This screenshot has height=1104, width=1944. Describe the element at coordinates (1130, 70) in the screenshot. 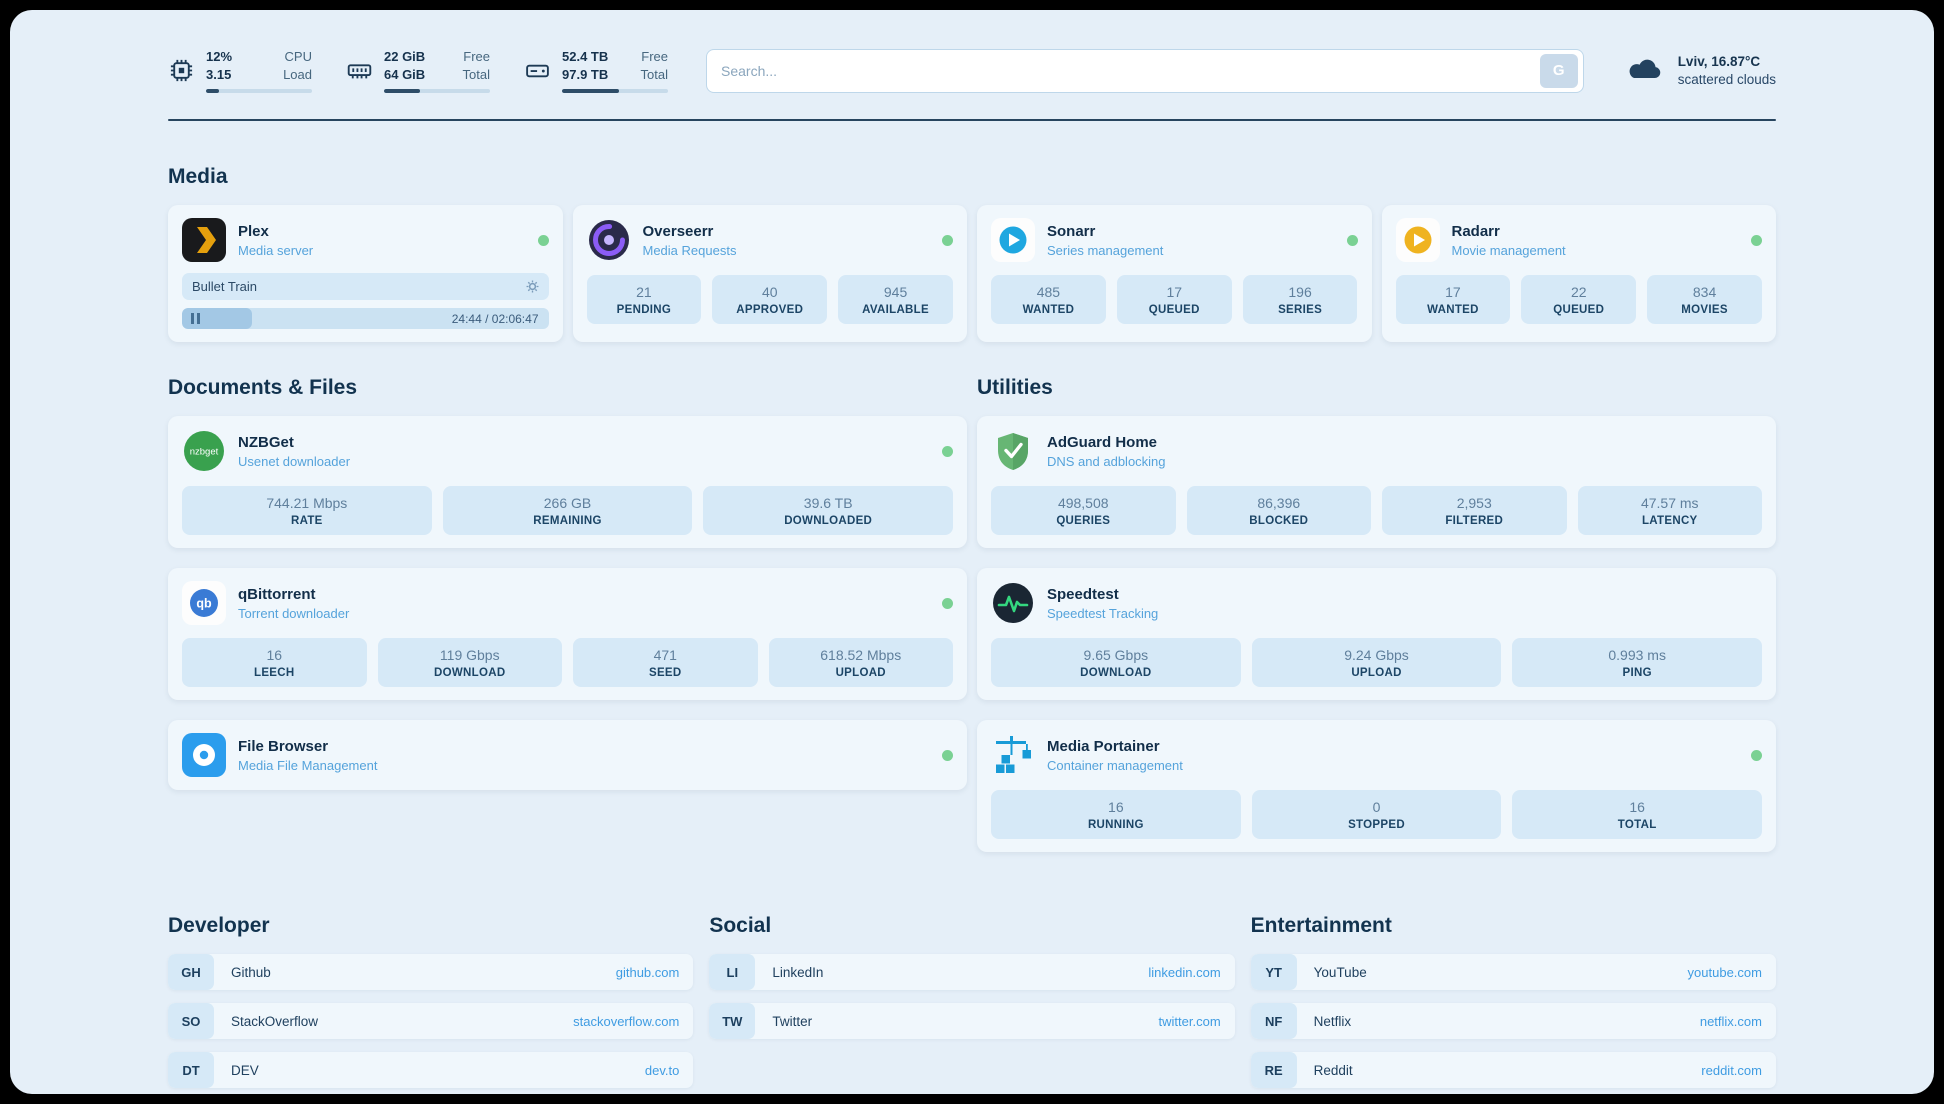

I see `search-input` at that location.